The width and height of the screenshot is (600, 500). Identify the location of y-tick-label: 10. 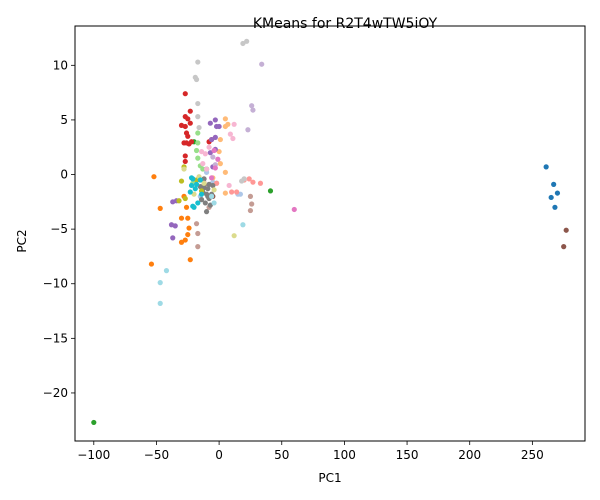
(60, 65).